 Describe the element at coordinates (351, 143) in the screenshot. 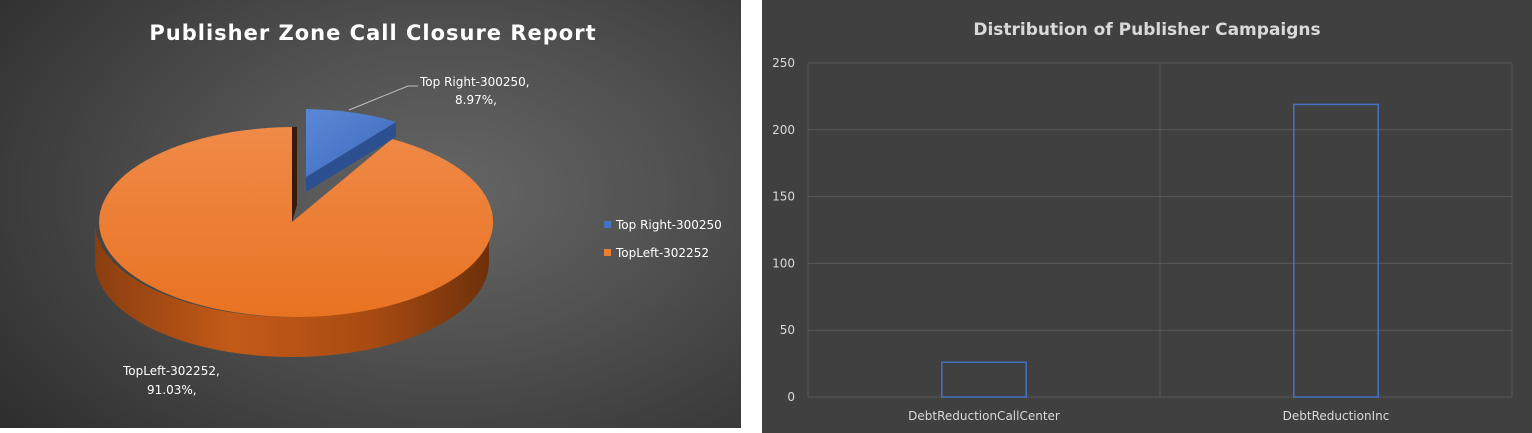

I see `pie-slice-topright` at that location.